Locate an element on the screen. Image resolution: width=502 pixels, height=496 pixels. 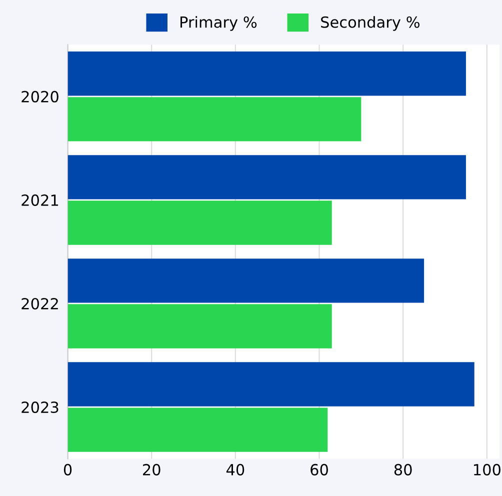
legend-label: Primary % is located at coordinates (218, 23).